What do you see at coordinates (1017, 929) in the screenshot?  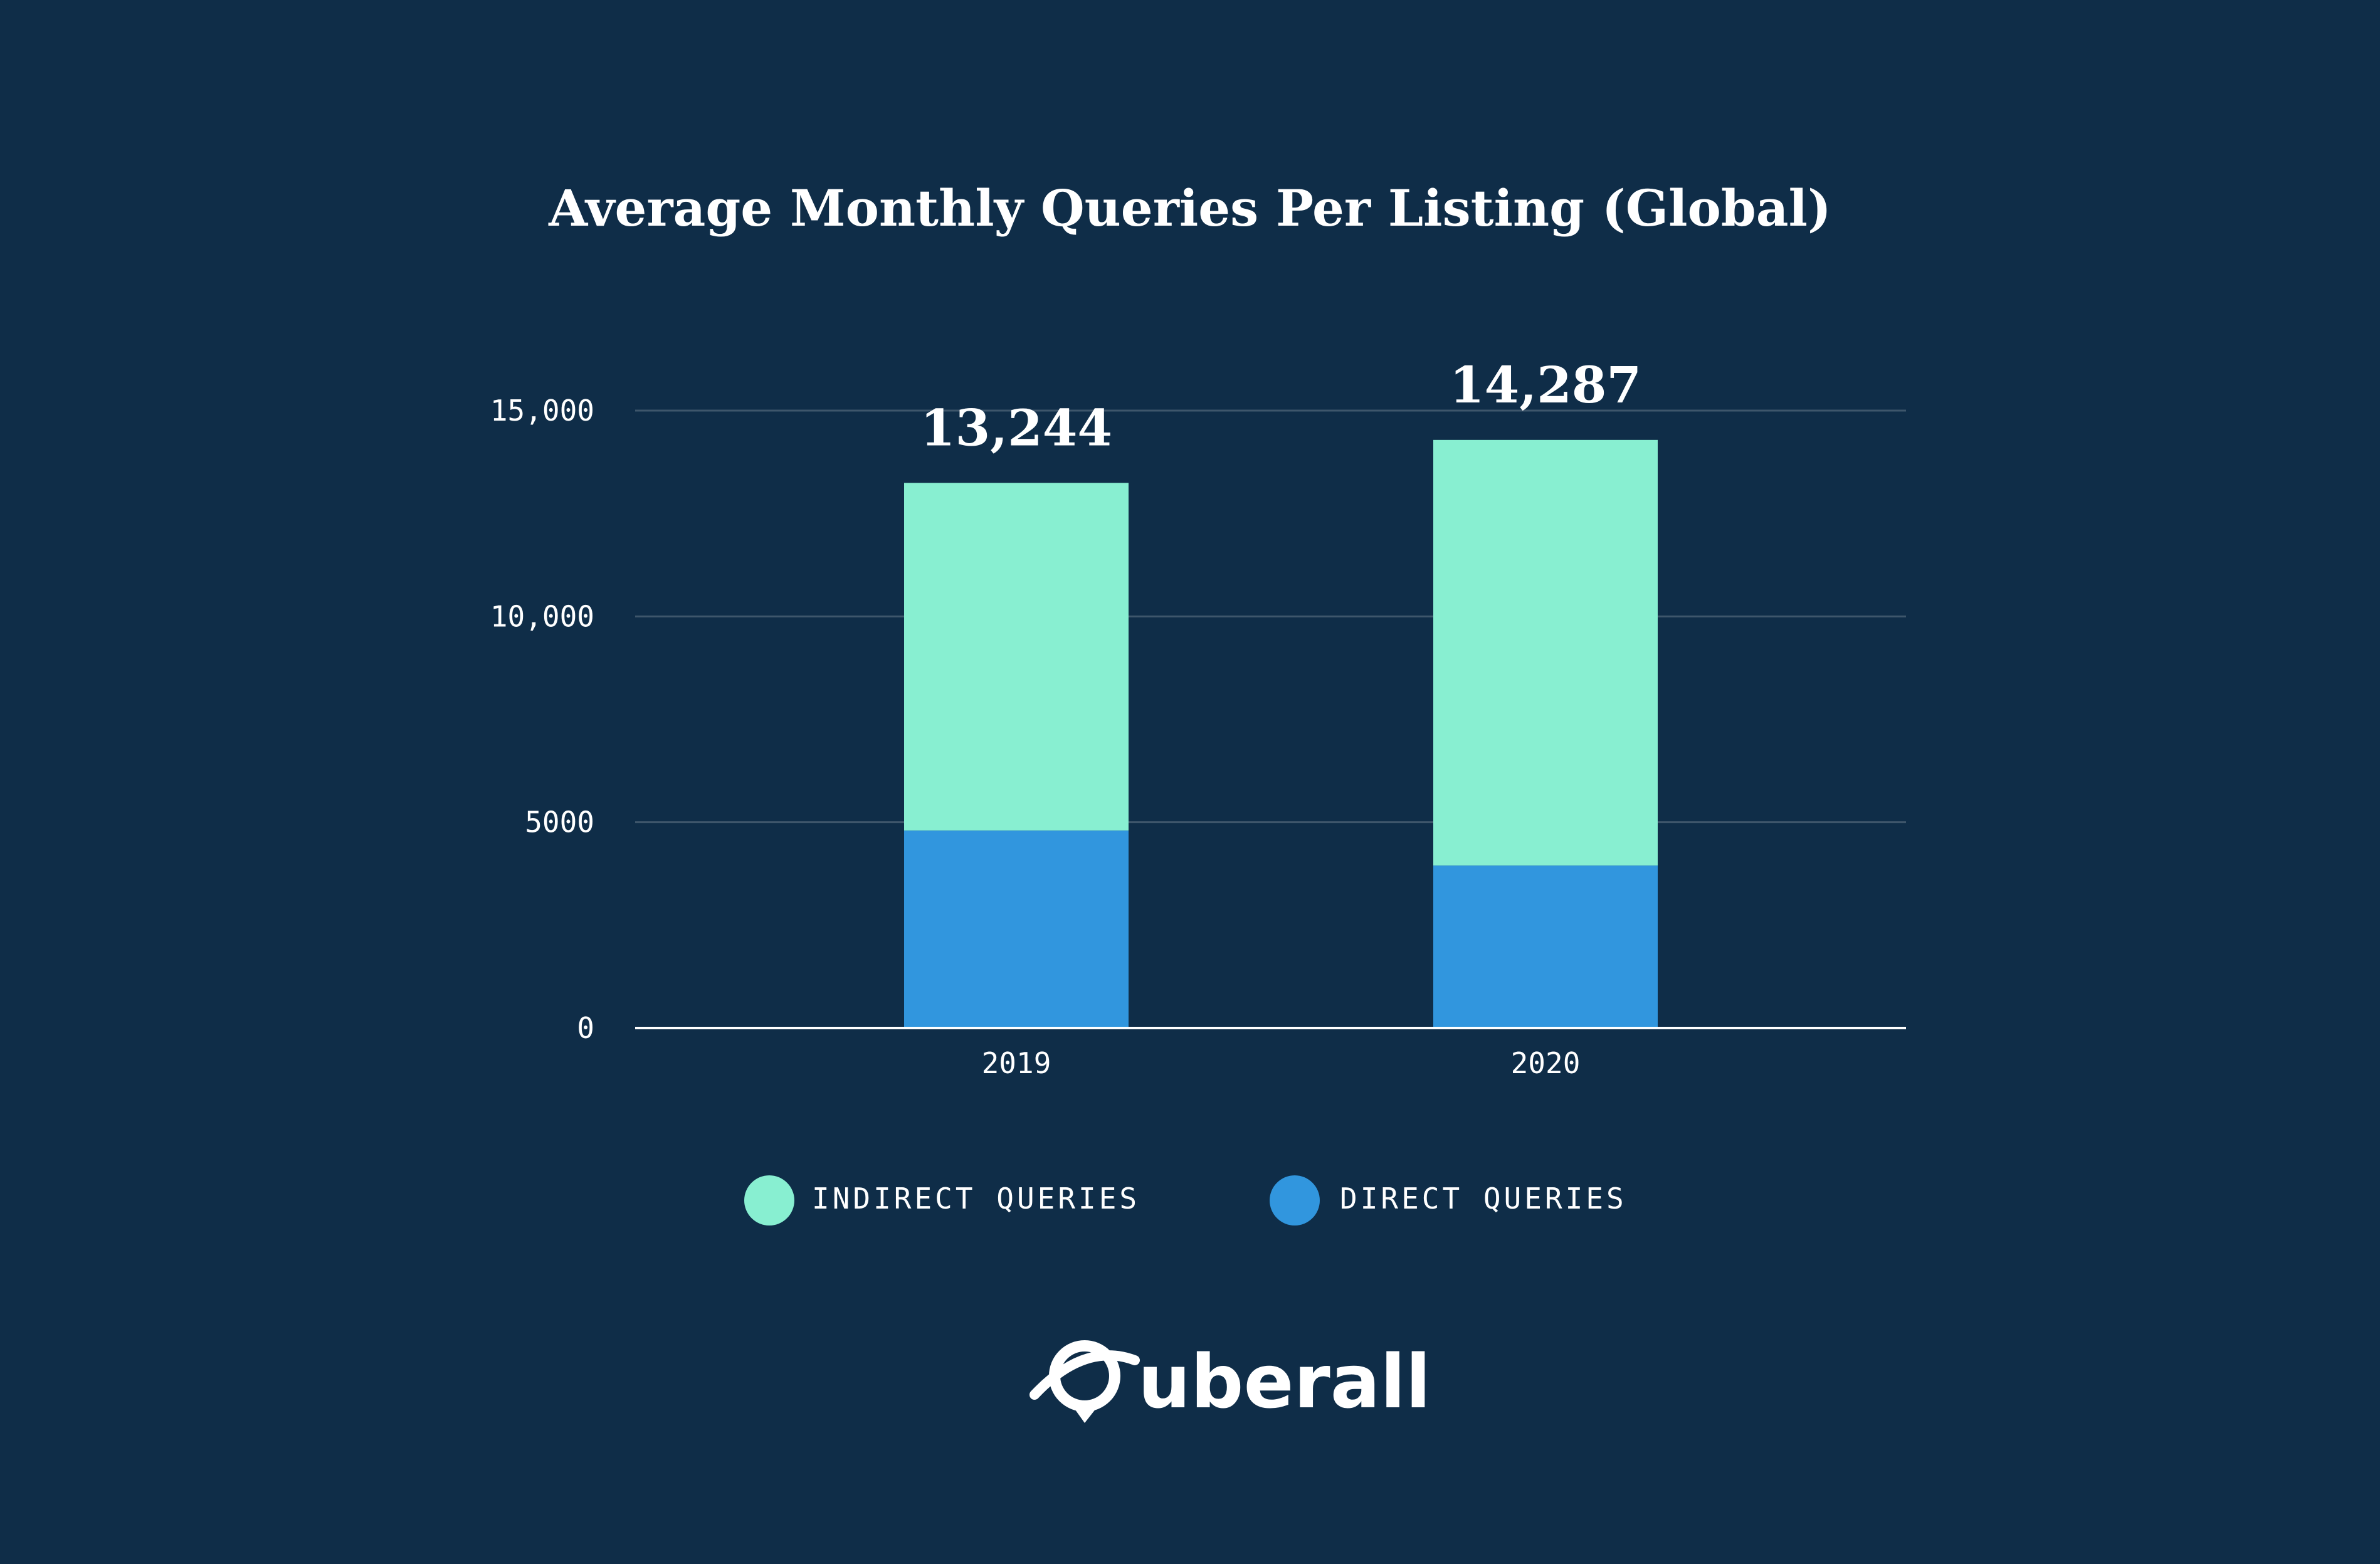 I see `bar-2019-direct-queries` at bounding box center [1017, 929].